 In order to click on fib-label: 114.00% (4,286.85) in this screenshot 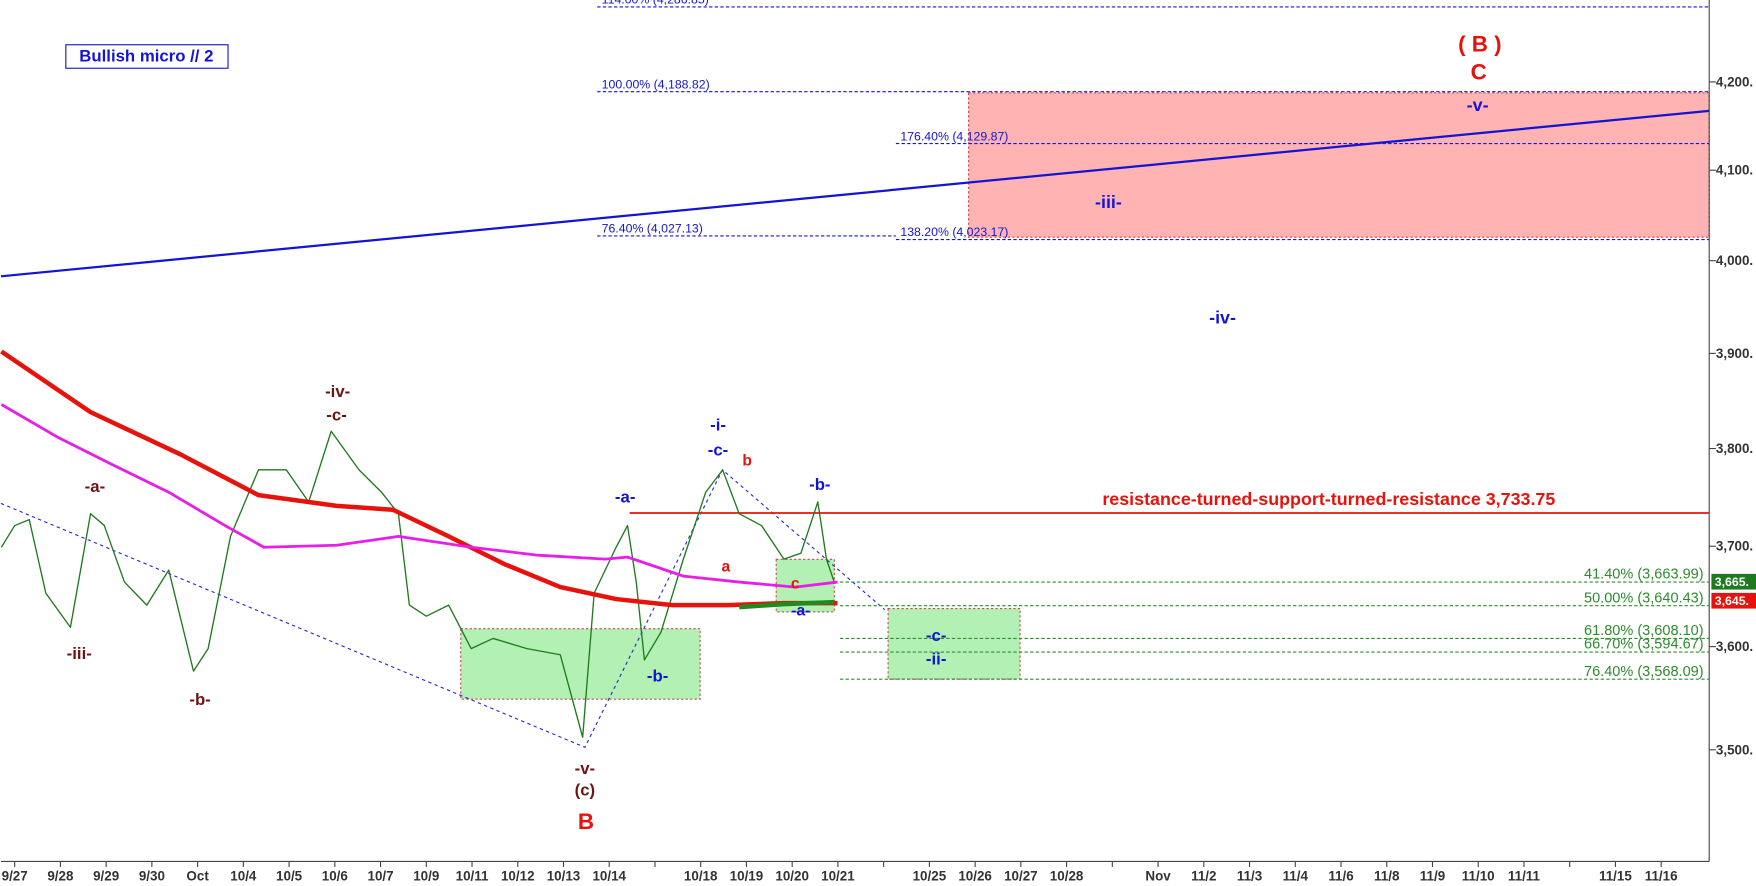, I will do `click(655, 3)`.